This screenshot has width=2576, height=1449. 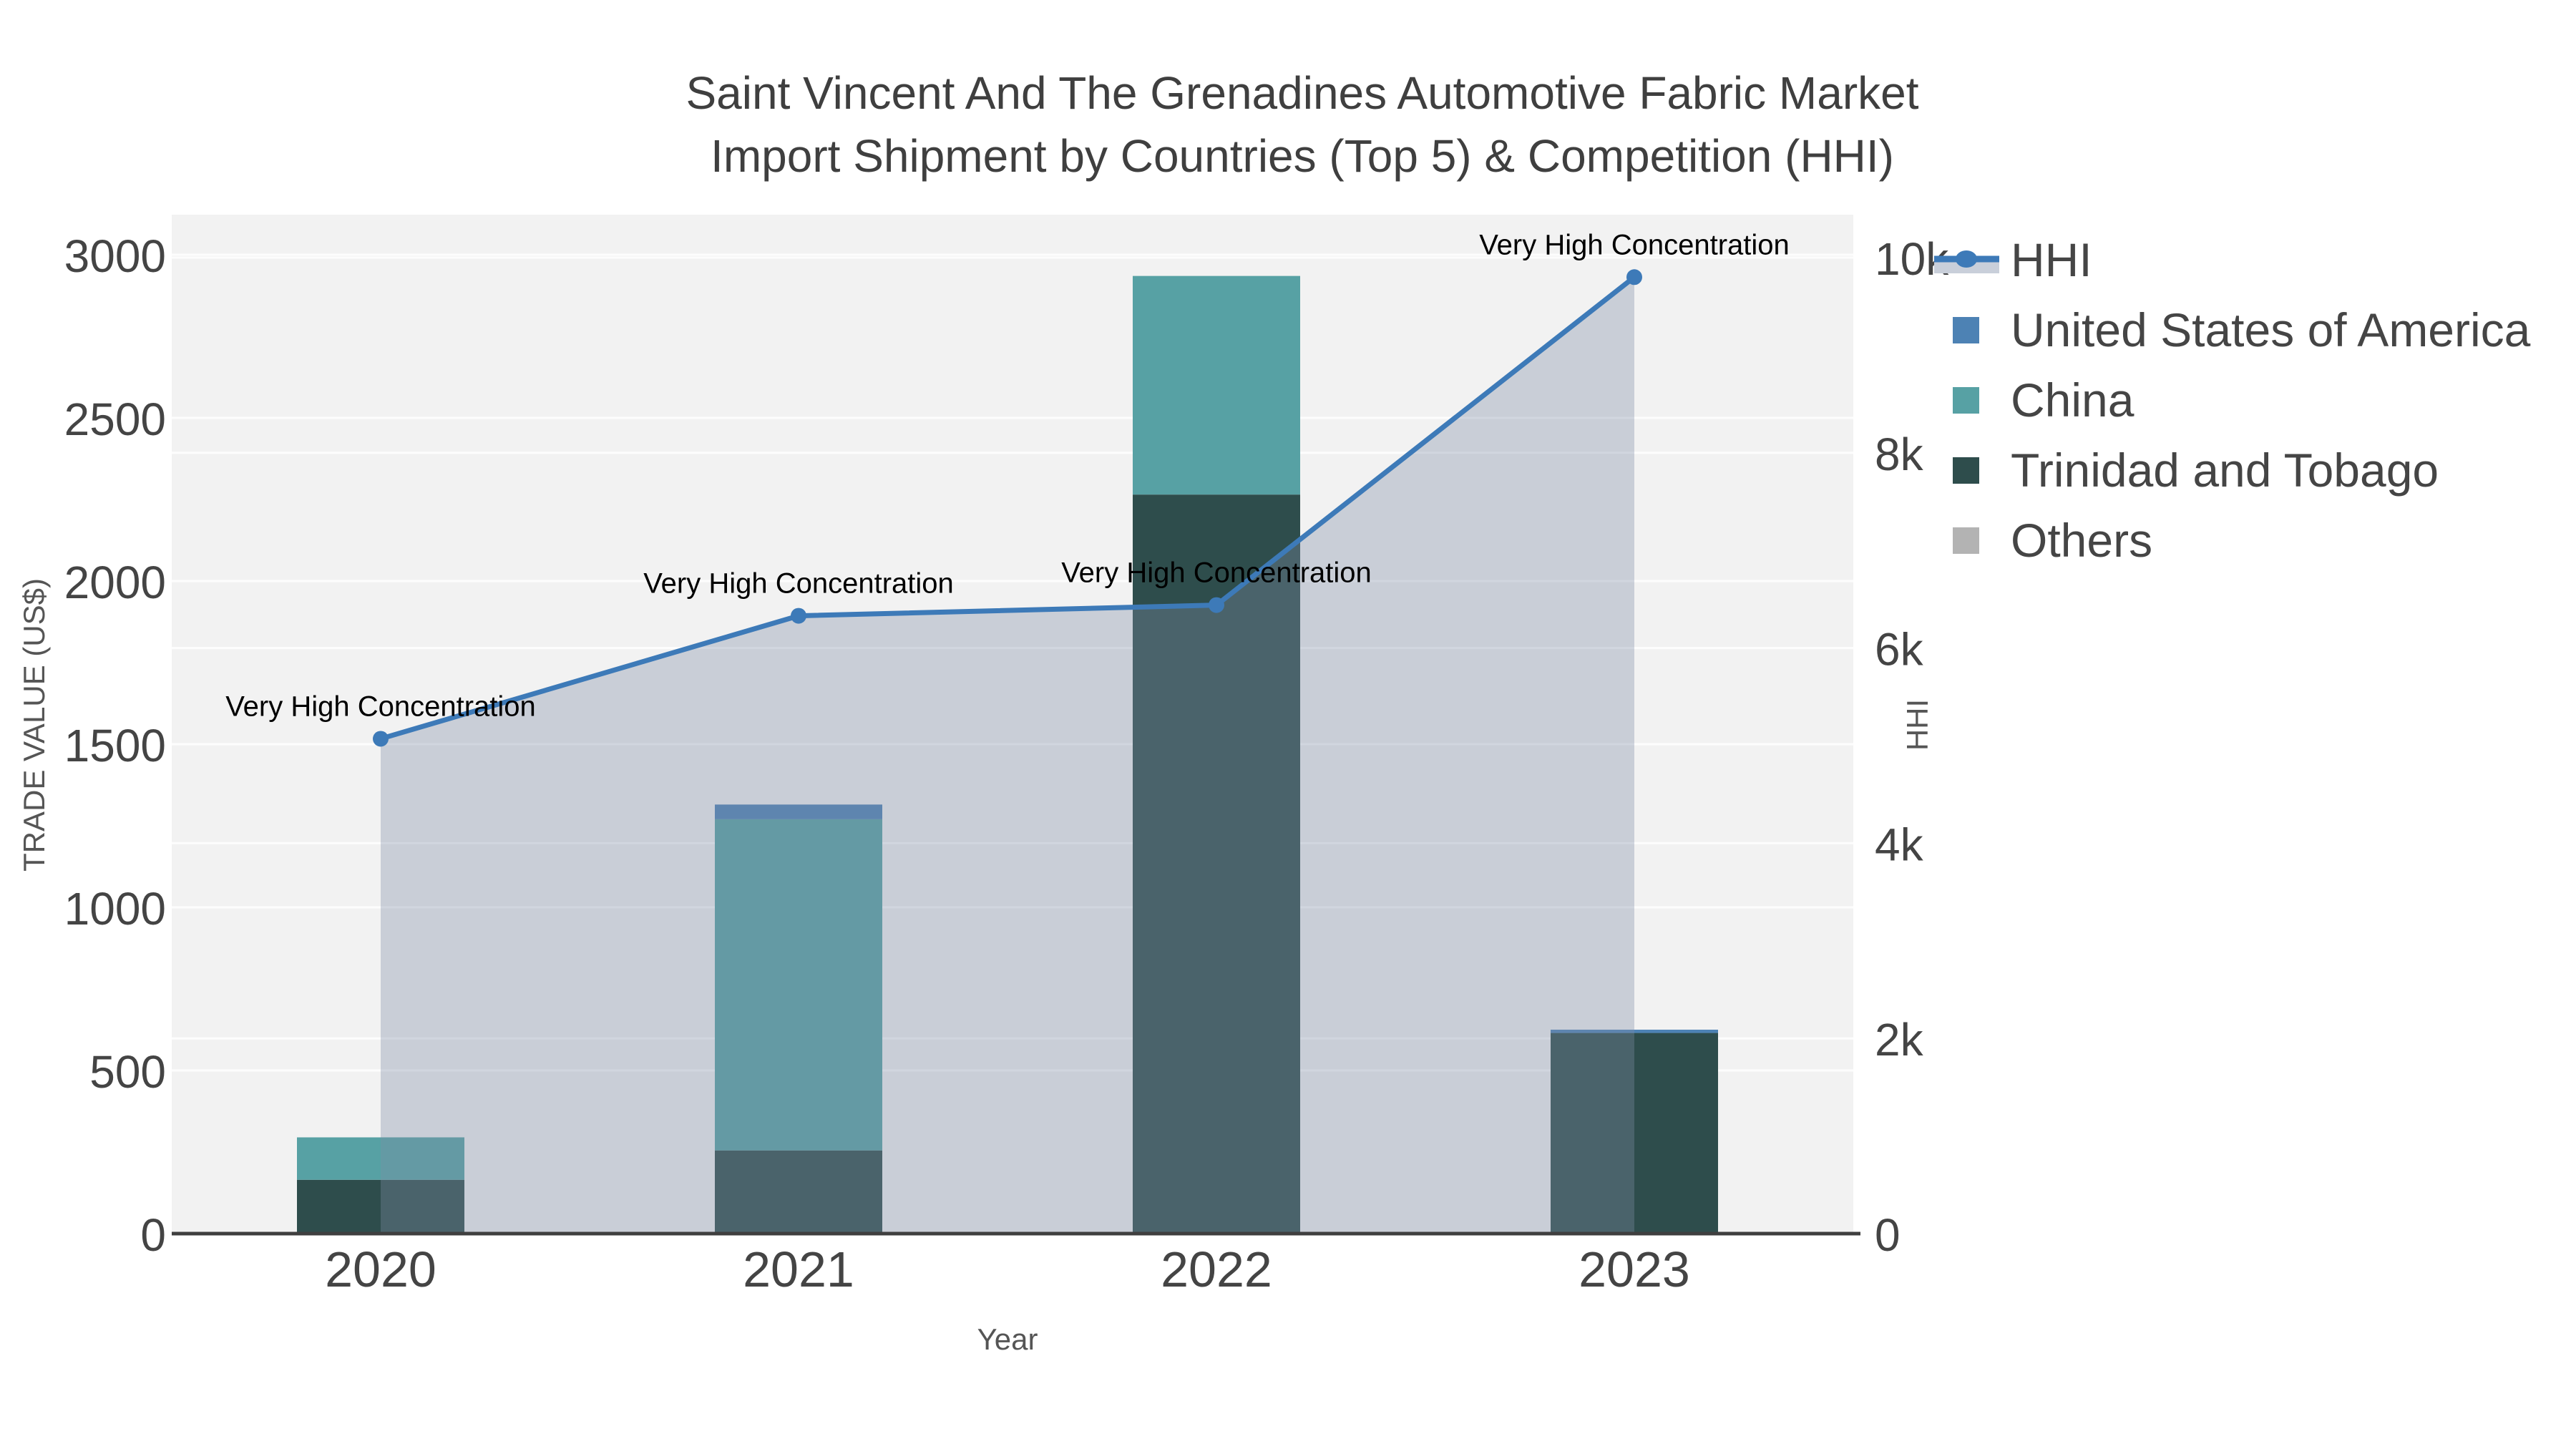 What do you see at coordinates (115, 909) in the screenshot?
I see `left-tick-label-1000: 1000` at bounding box center [115, 909].